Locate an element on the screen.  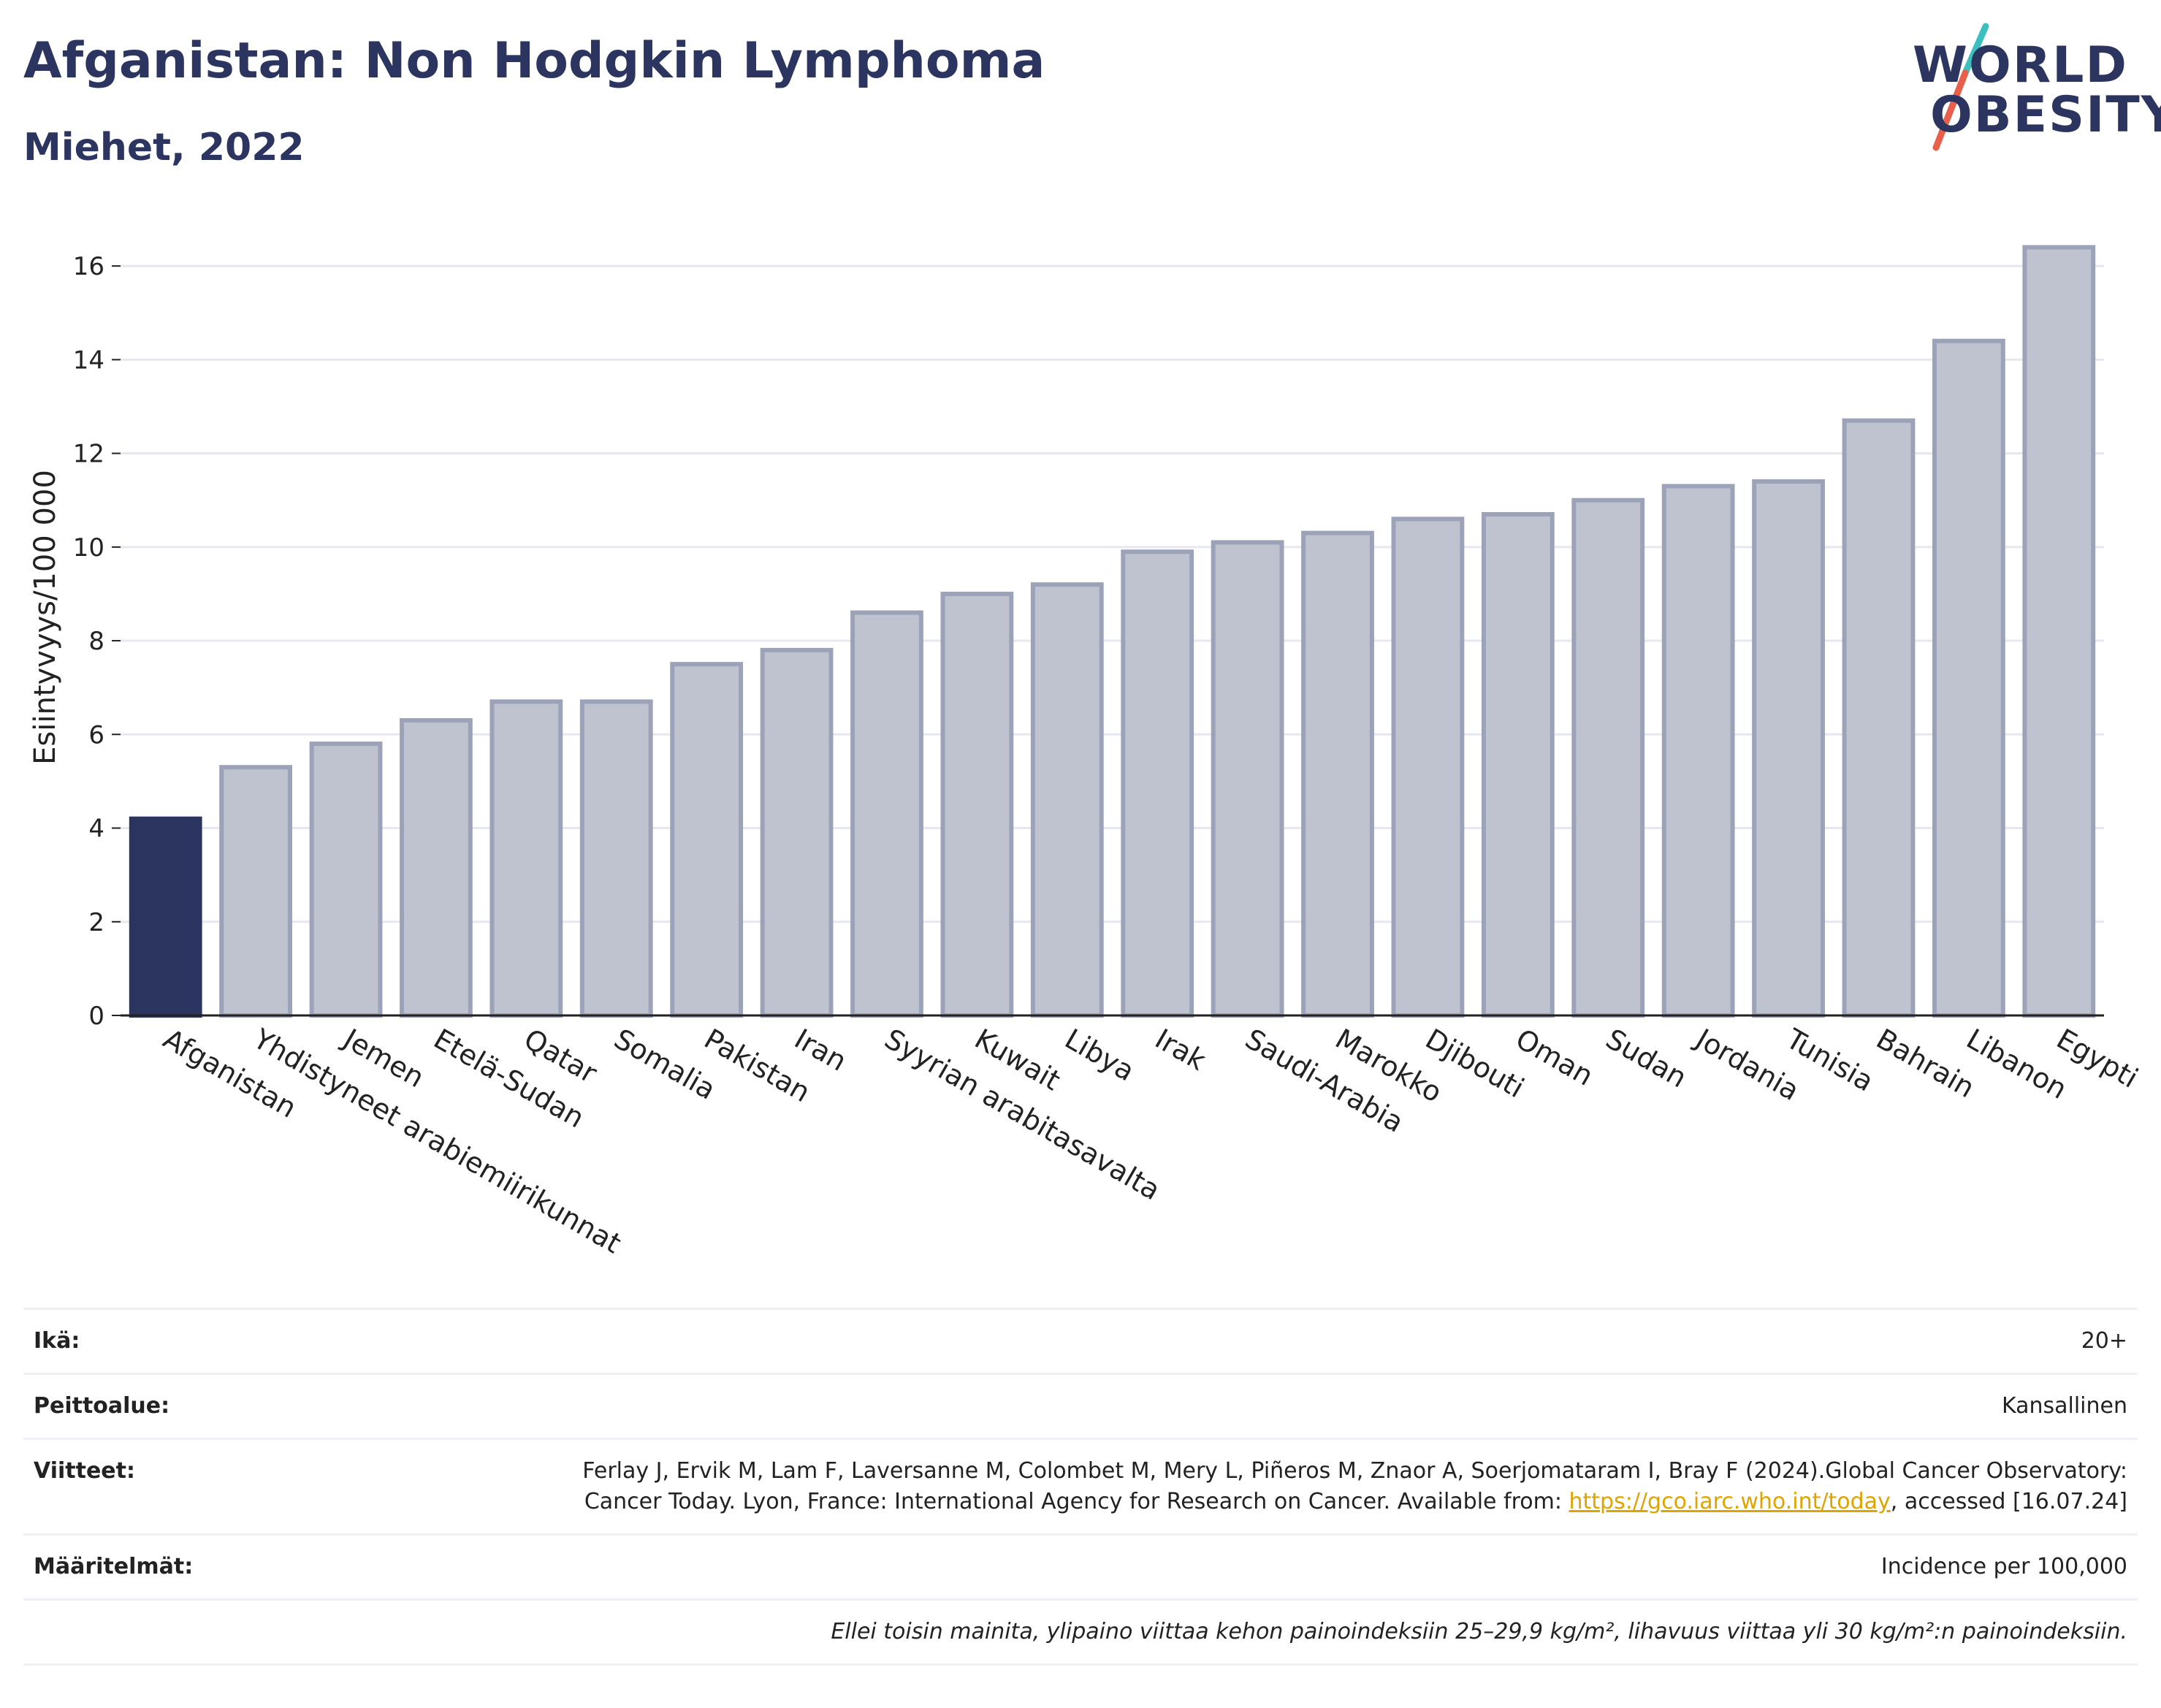
bar-marokko is located at coordinates (1337, 774).